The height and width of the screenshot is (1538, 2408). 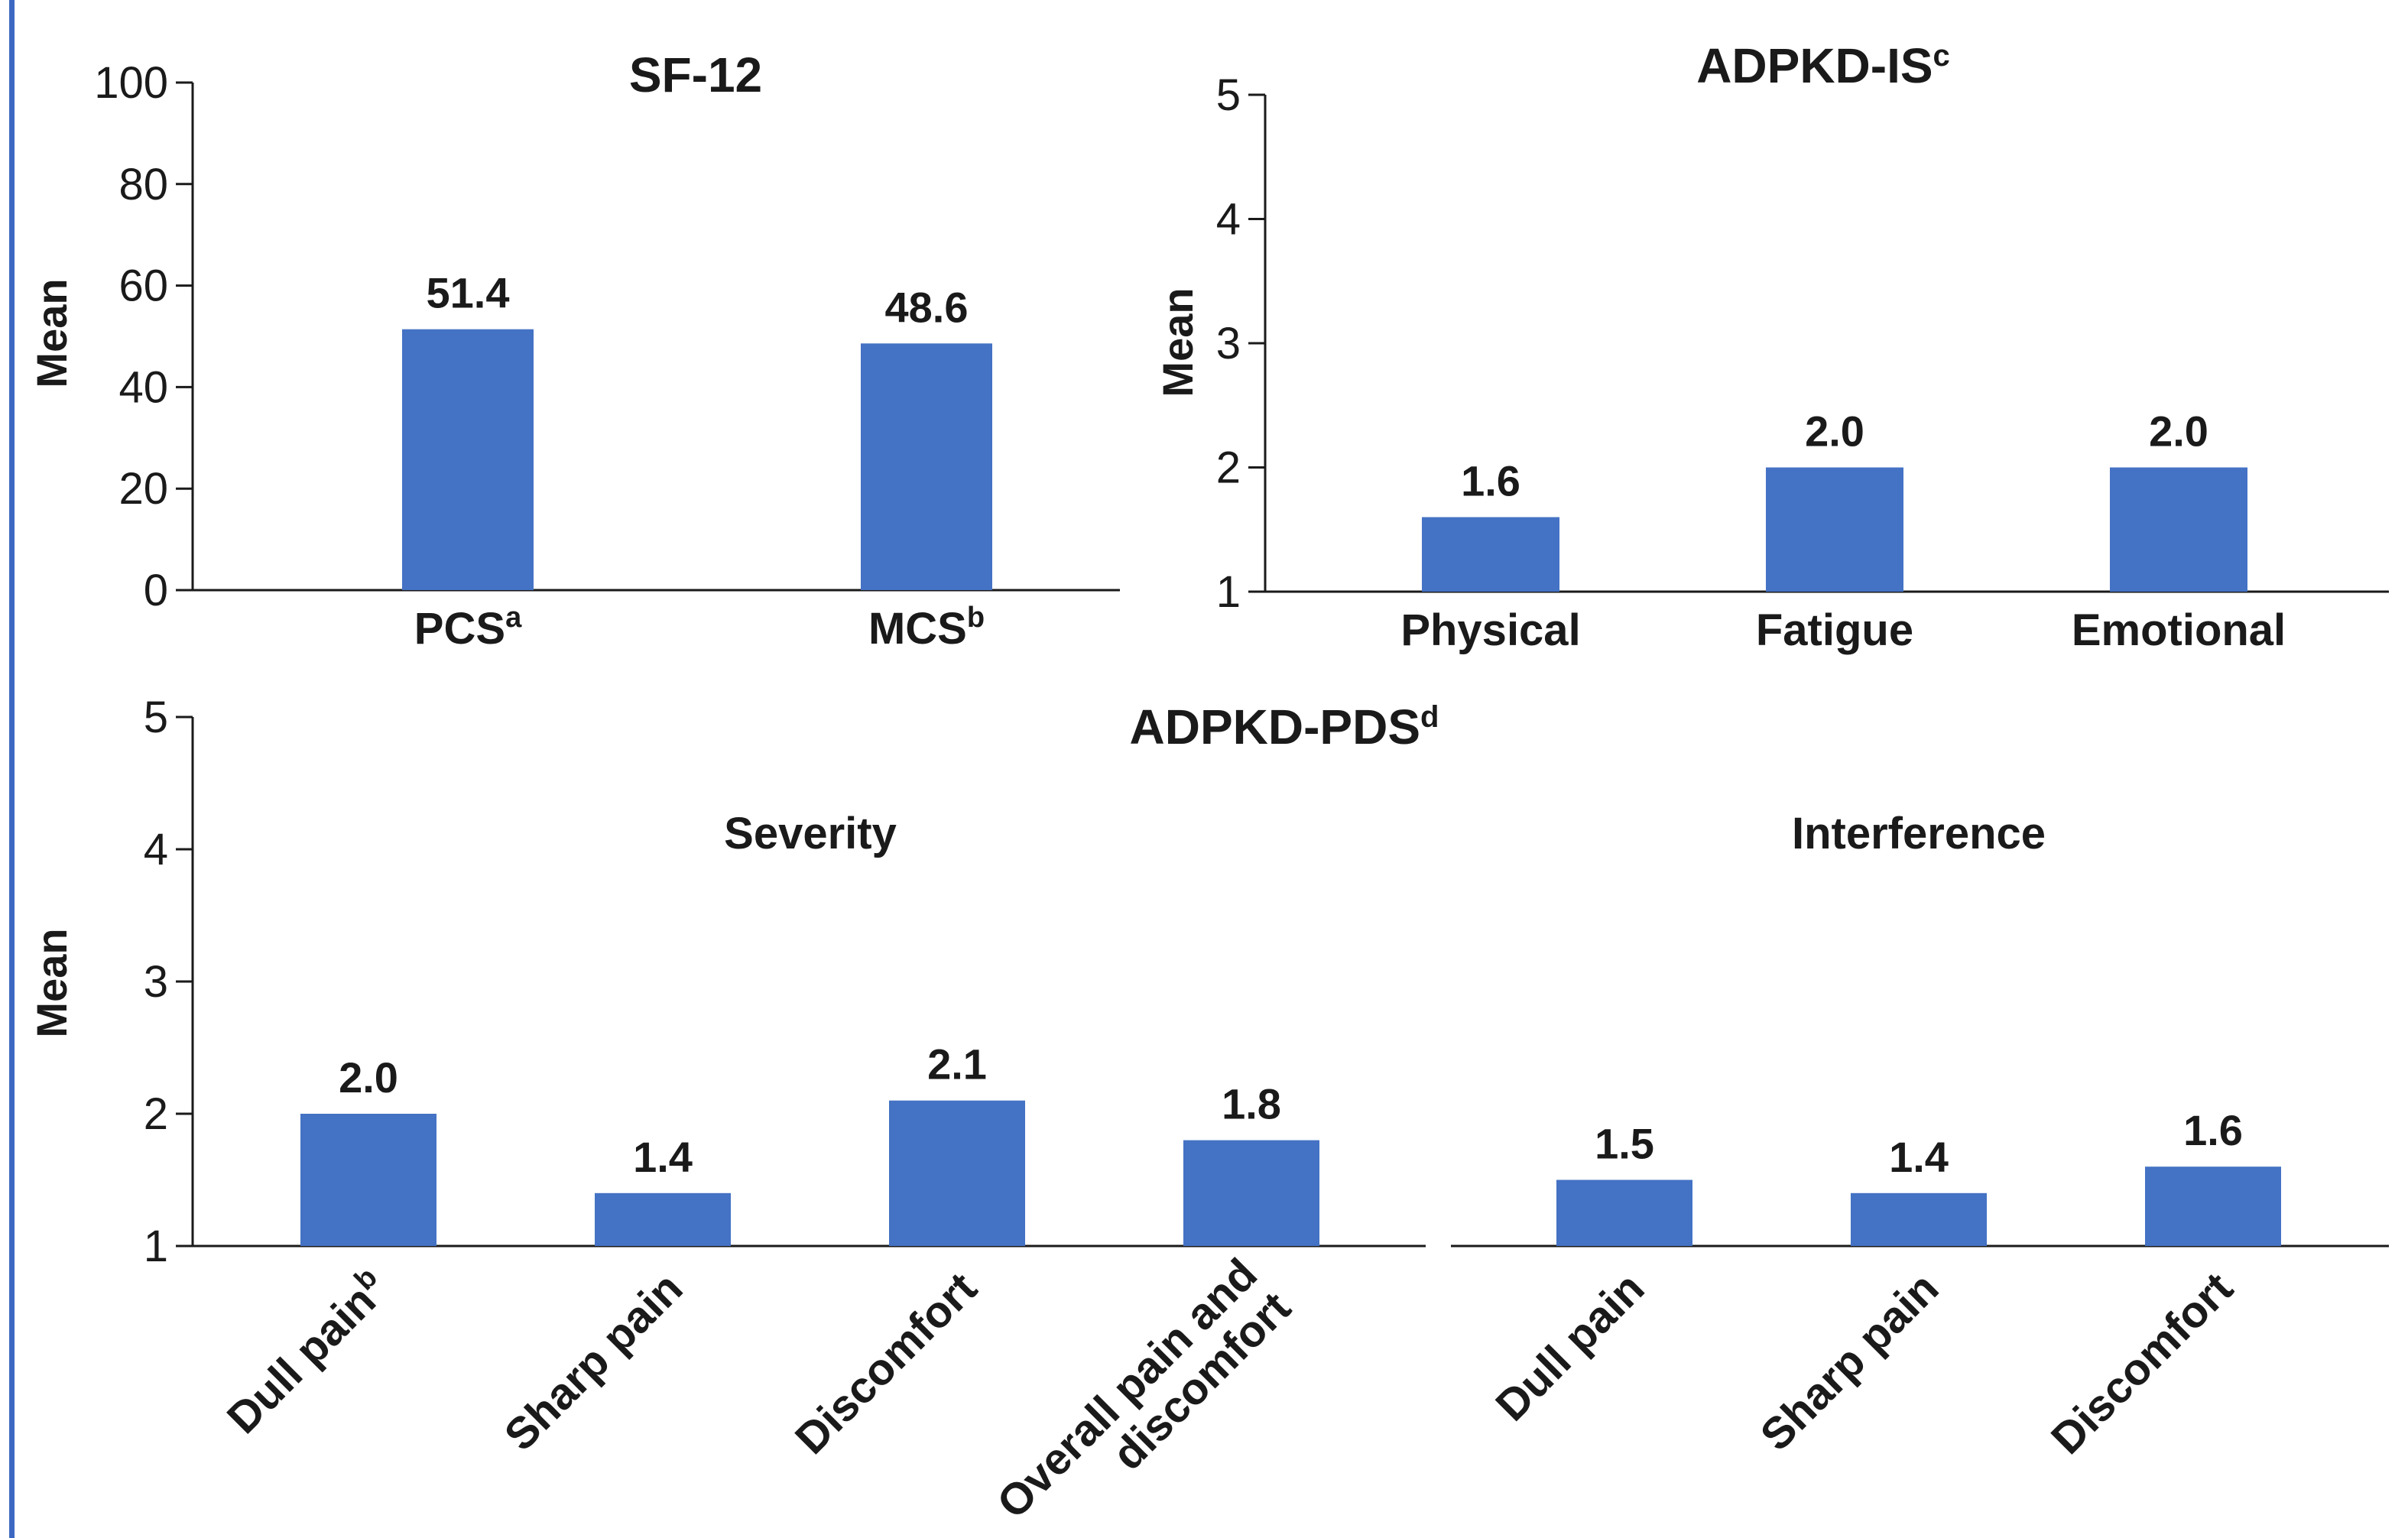 I want to click on adpkd-is-bar-fatigue, so click(x=1834, y=529).